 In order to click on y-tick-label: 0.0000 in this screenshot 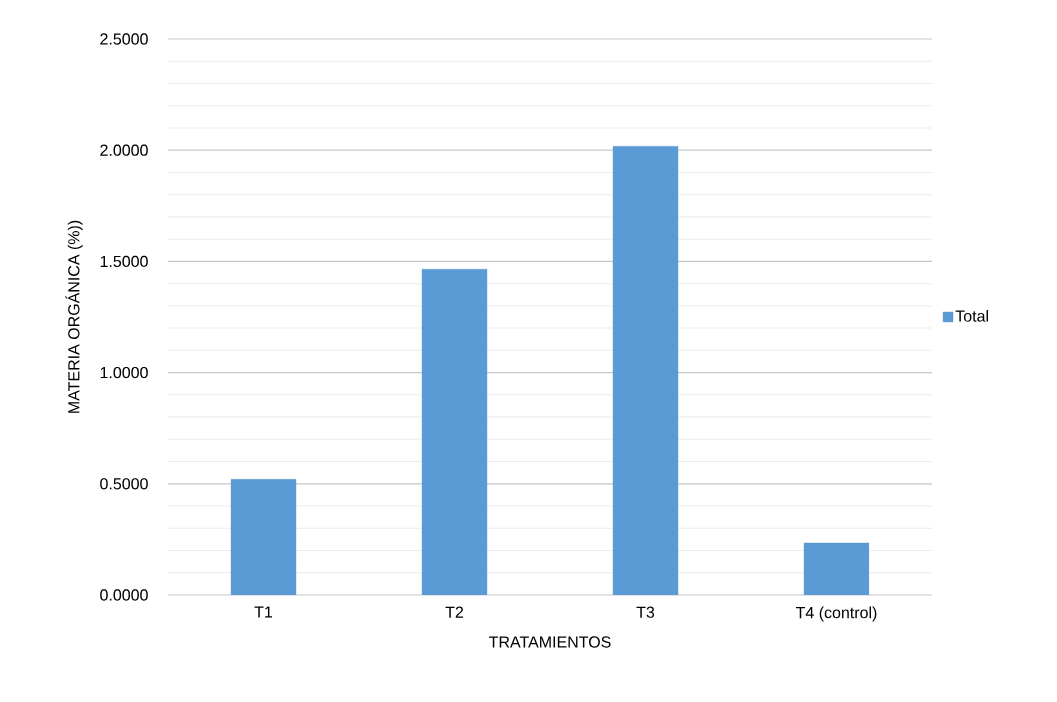, I will do `click(124, 595)`.